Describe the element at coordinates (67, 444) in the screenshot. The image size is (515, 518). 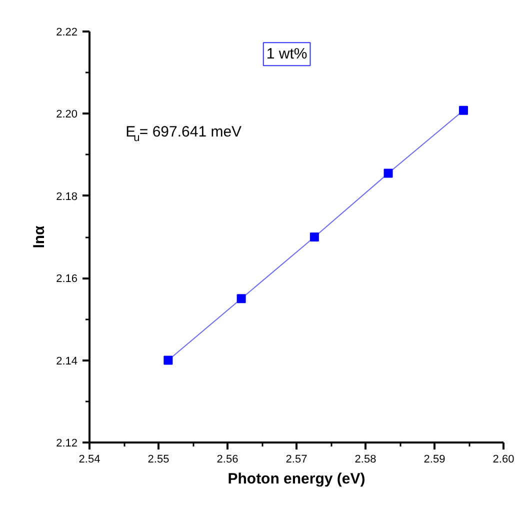
I see `y-tick-label: 2.12` at that location.